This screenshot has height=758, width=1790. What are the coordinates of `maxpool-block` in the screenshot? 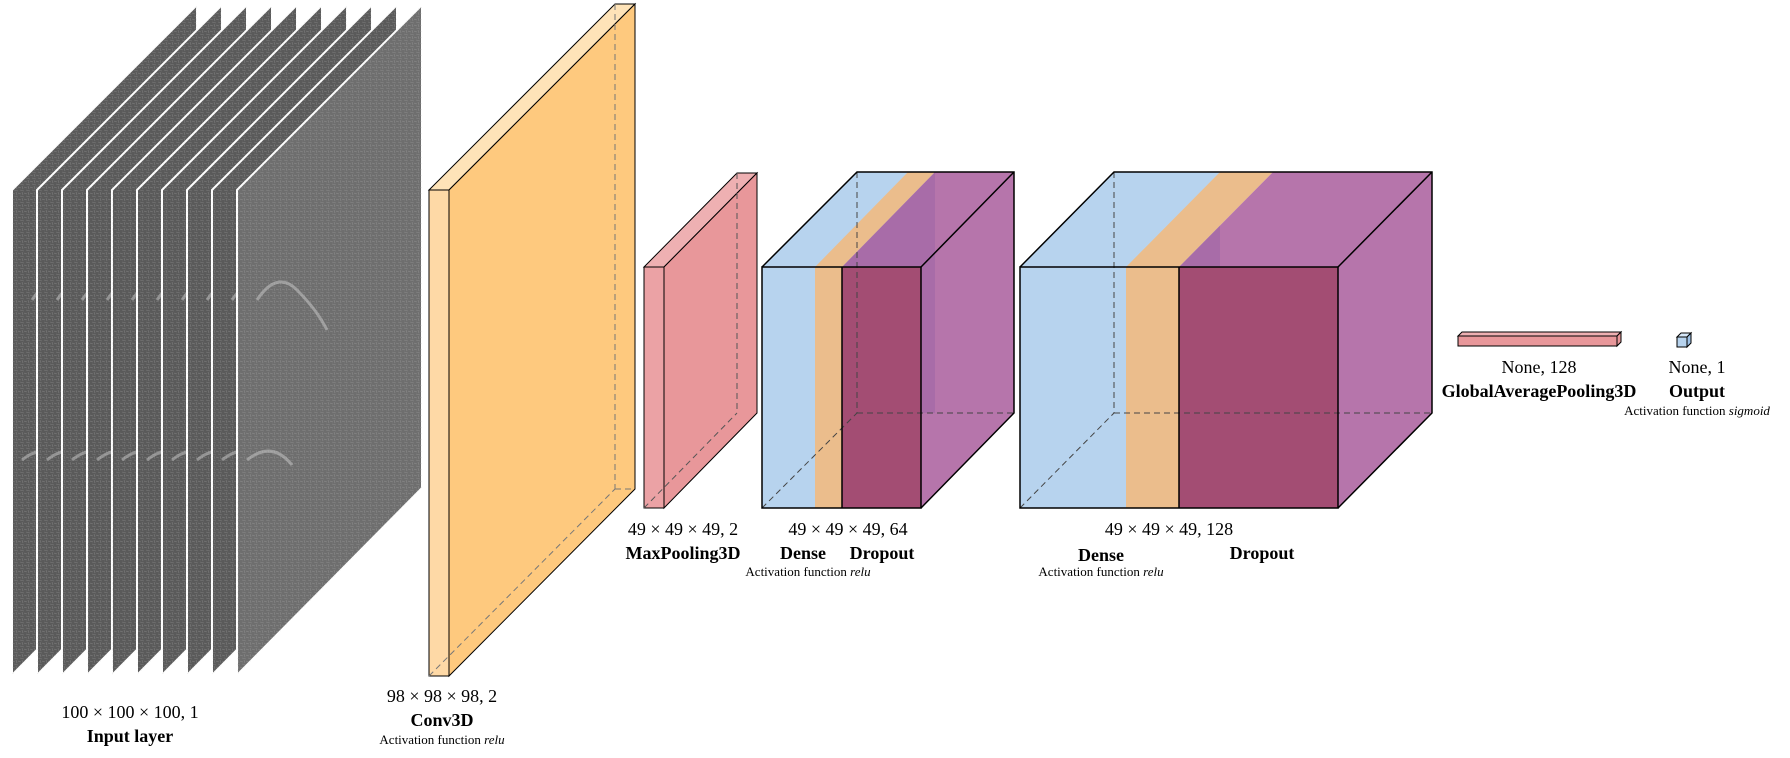 It's located at (700, 340).